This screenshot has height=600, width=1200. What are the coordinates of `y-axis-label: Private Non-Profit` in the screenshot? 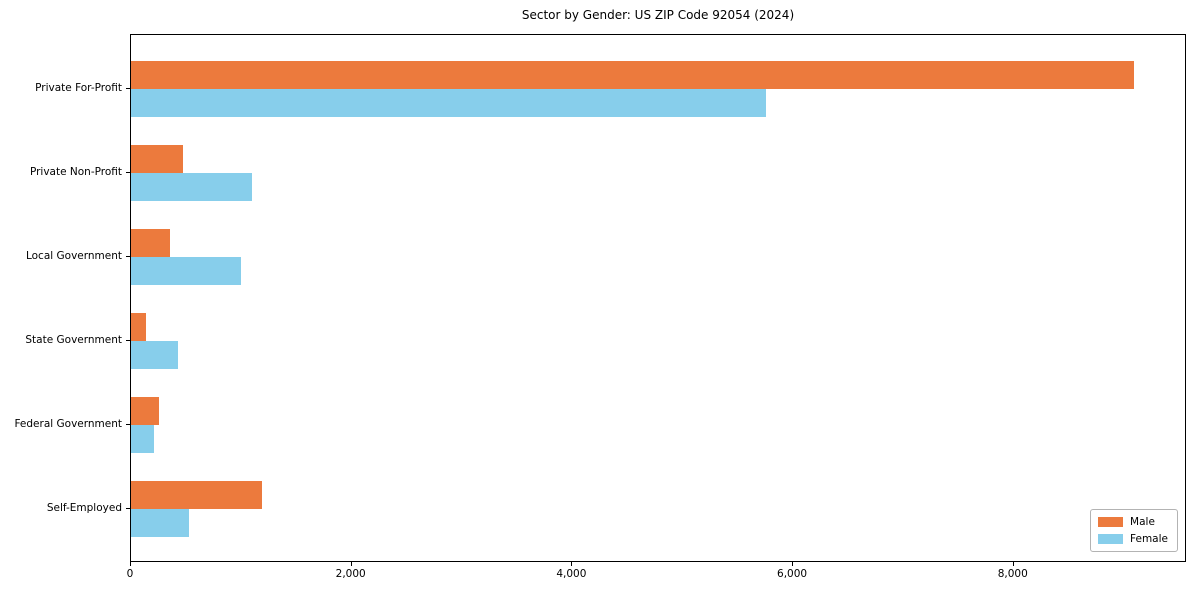 It's located at (75, 172).